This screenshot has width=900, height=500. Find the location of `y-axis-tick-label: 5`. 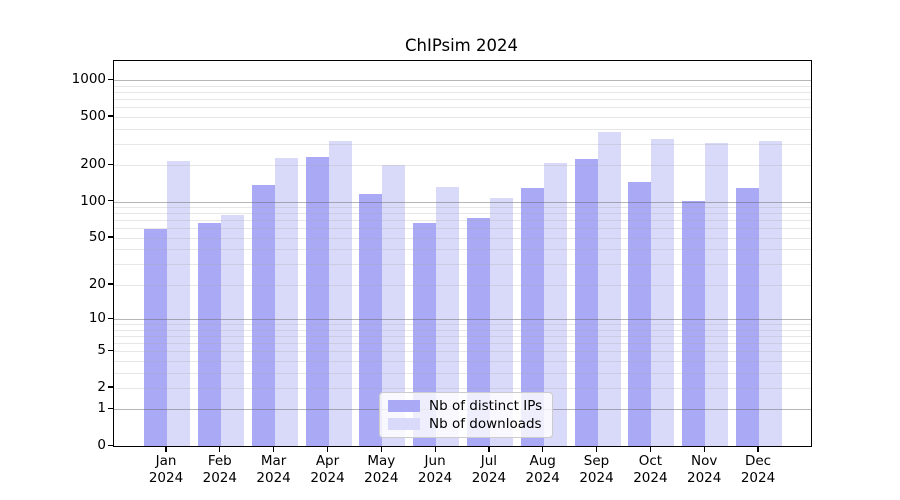

y-axis-tick-label: 5 is located at coordinates (101, 350).